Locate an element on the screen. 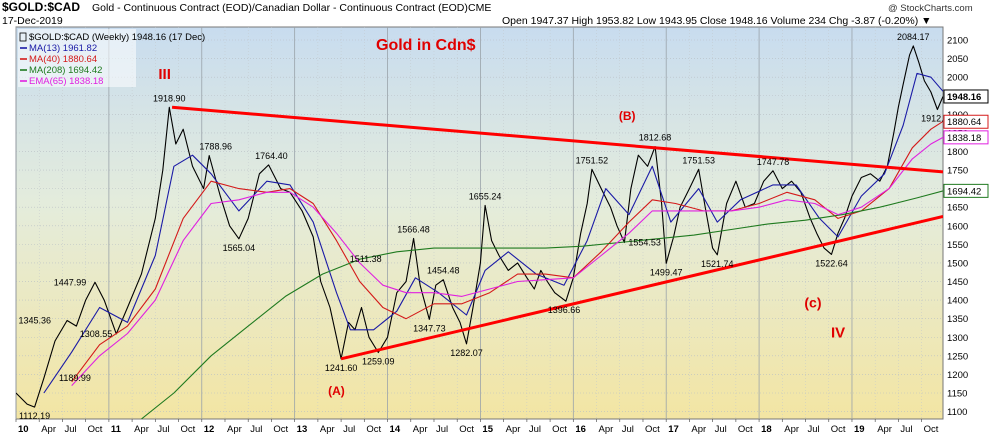  price-annotation: 1308.55 is located at coordinates (96, 334).